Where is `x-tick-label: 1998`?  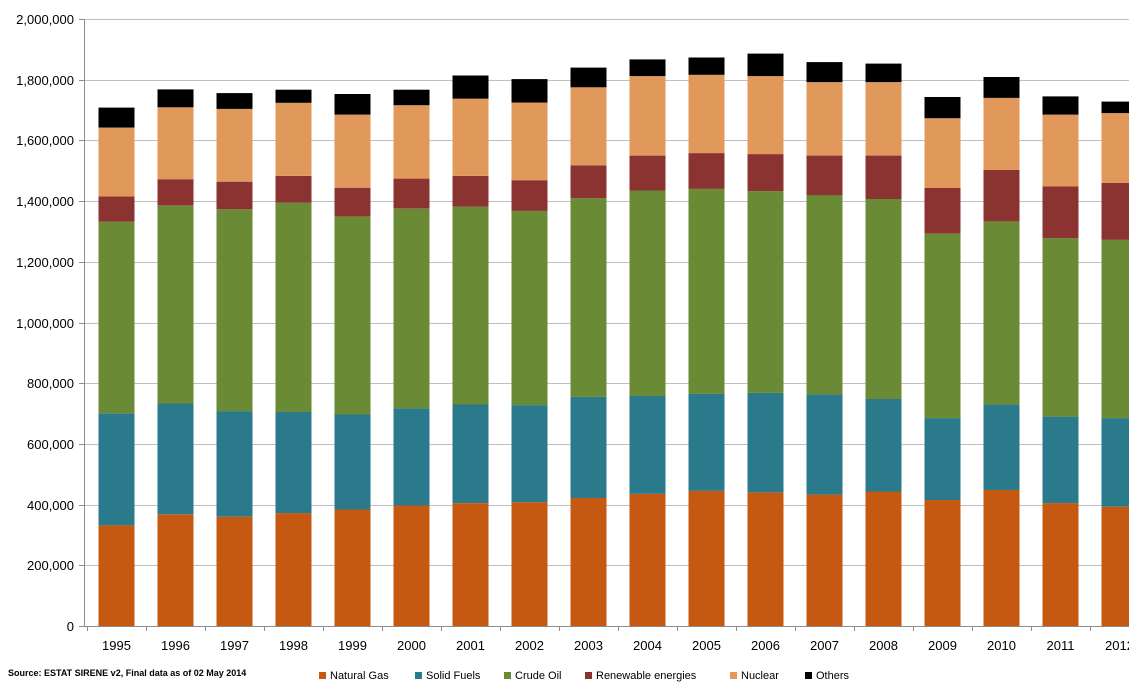 x-tick-label: 1998 is located at coordinates (293, 645).